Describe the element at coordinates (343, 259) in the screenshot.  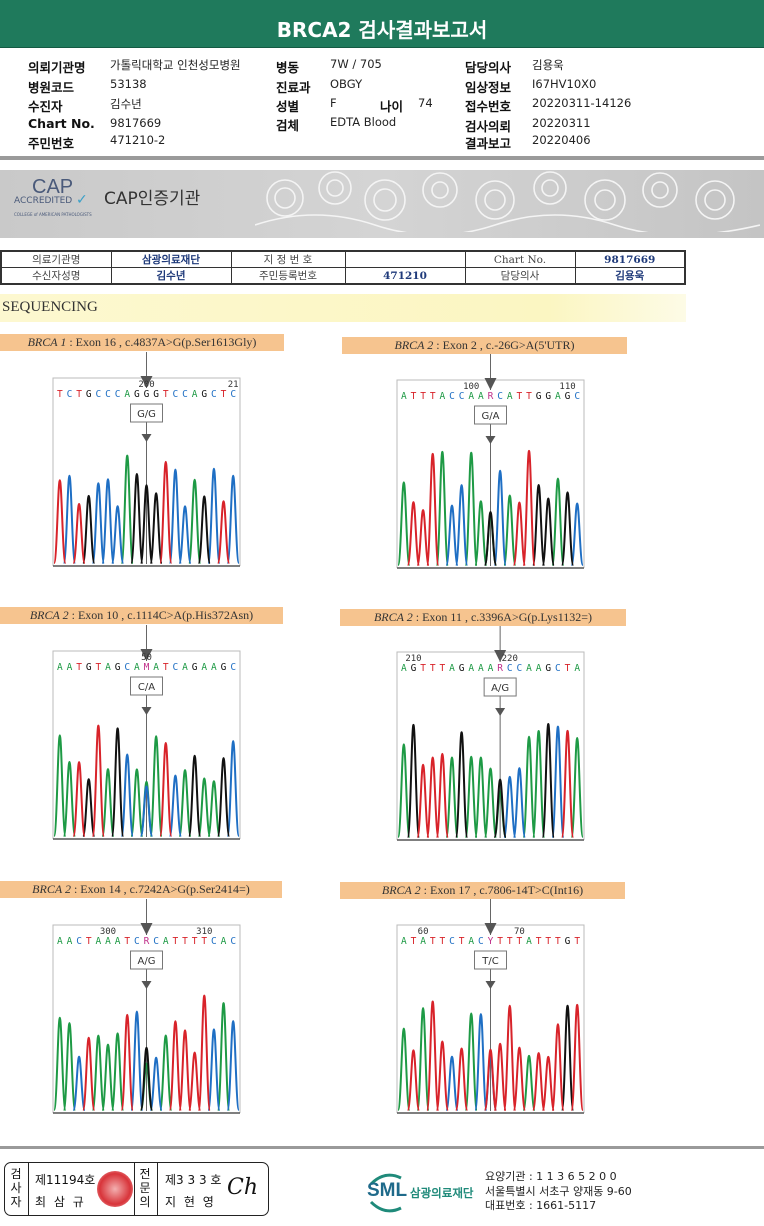
I see `table-row: 의료기관명 삼광의료재단 지 정 번 호 Chart No. 9817669` at that location.